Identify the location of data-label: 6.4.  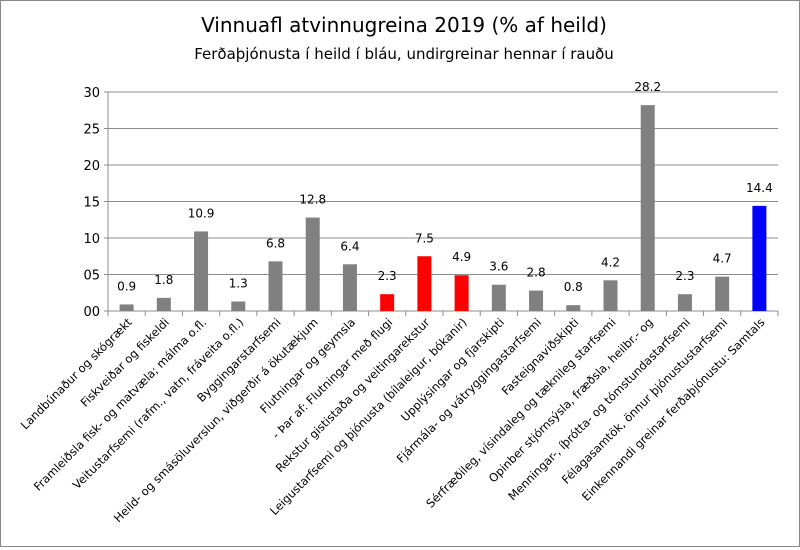
(349, 246).